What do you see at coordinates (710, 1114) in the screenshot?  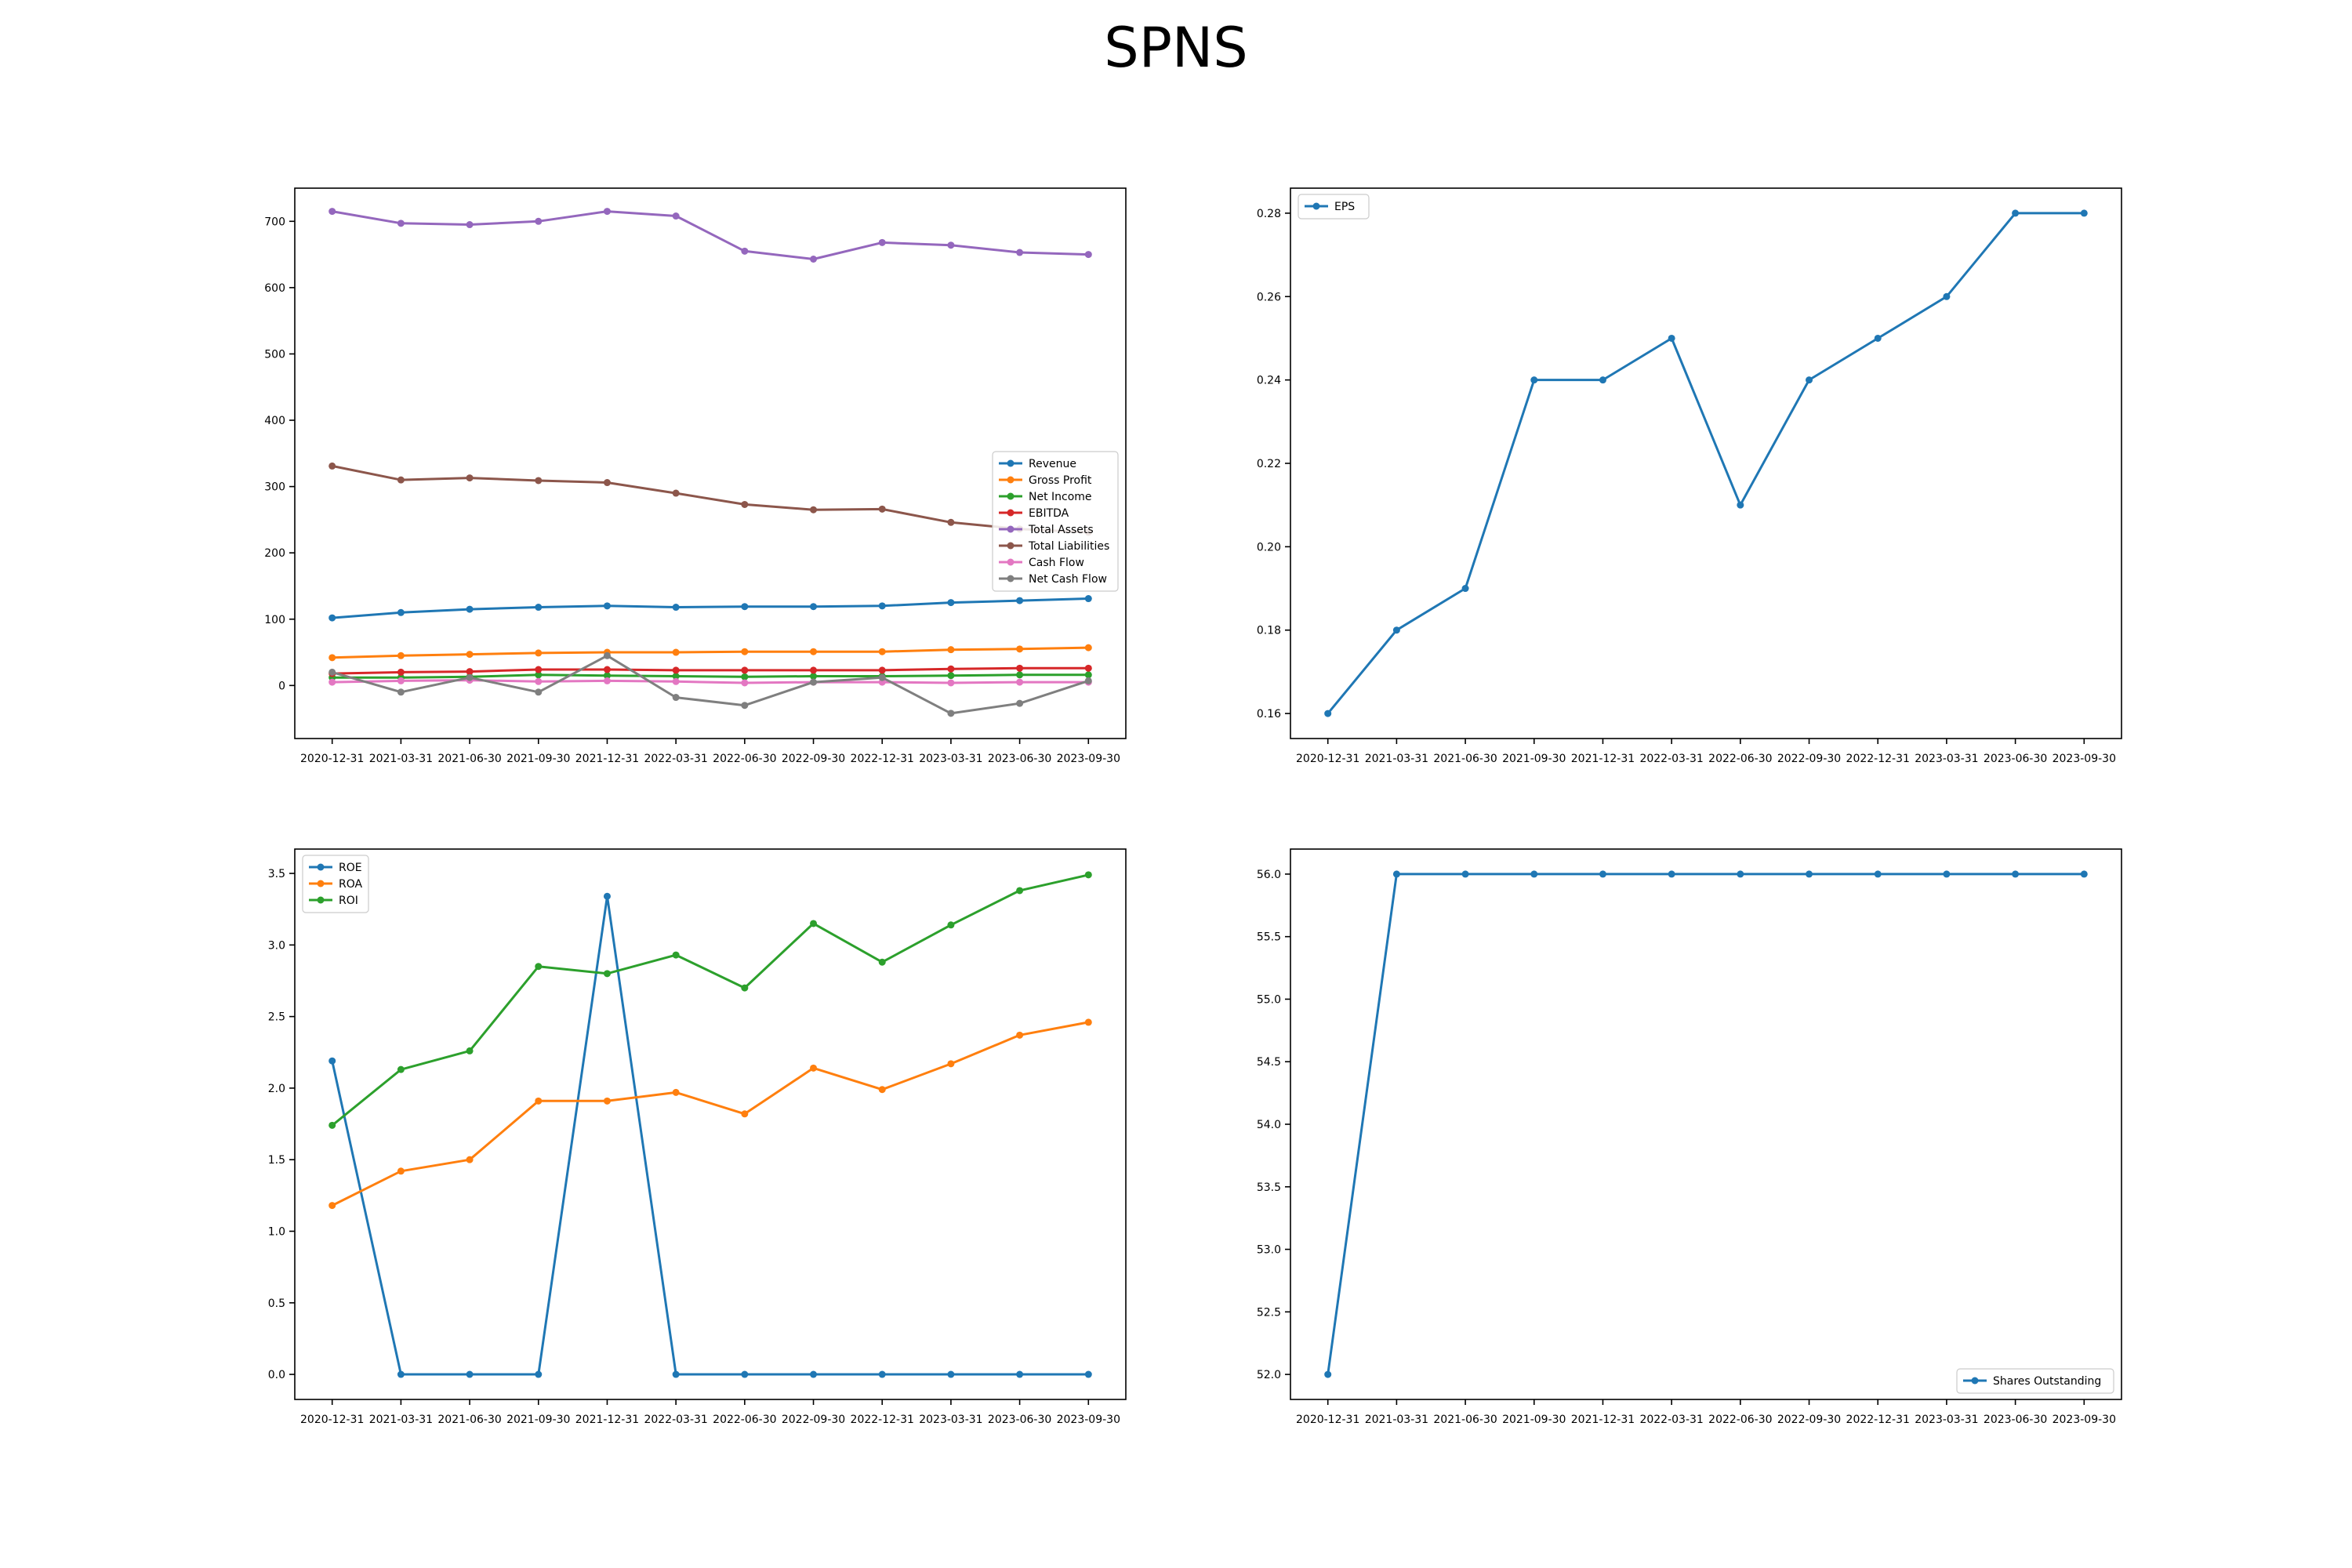 I see `series-line-roa` at bounding box center [710, 1114].